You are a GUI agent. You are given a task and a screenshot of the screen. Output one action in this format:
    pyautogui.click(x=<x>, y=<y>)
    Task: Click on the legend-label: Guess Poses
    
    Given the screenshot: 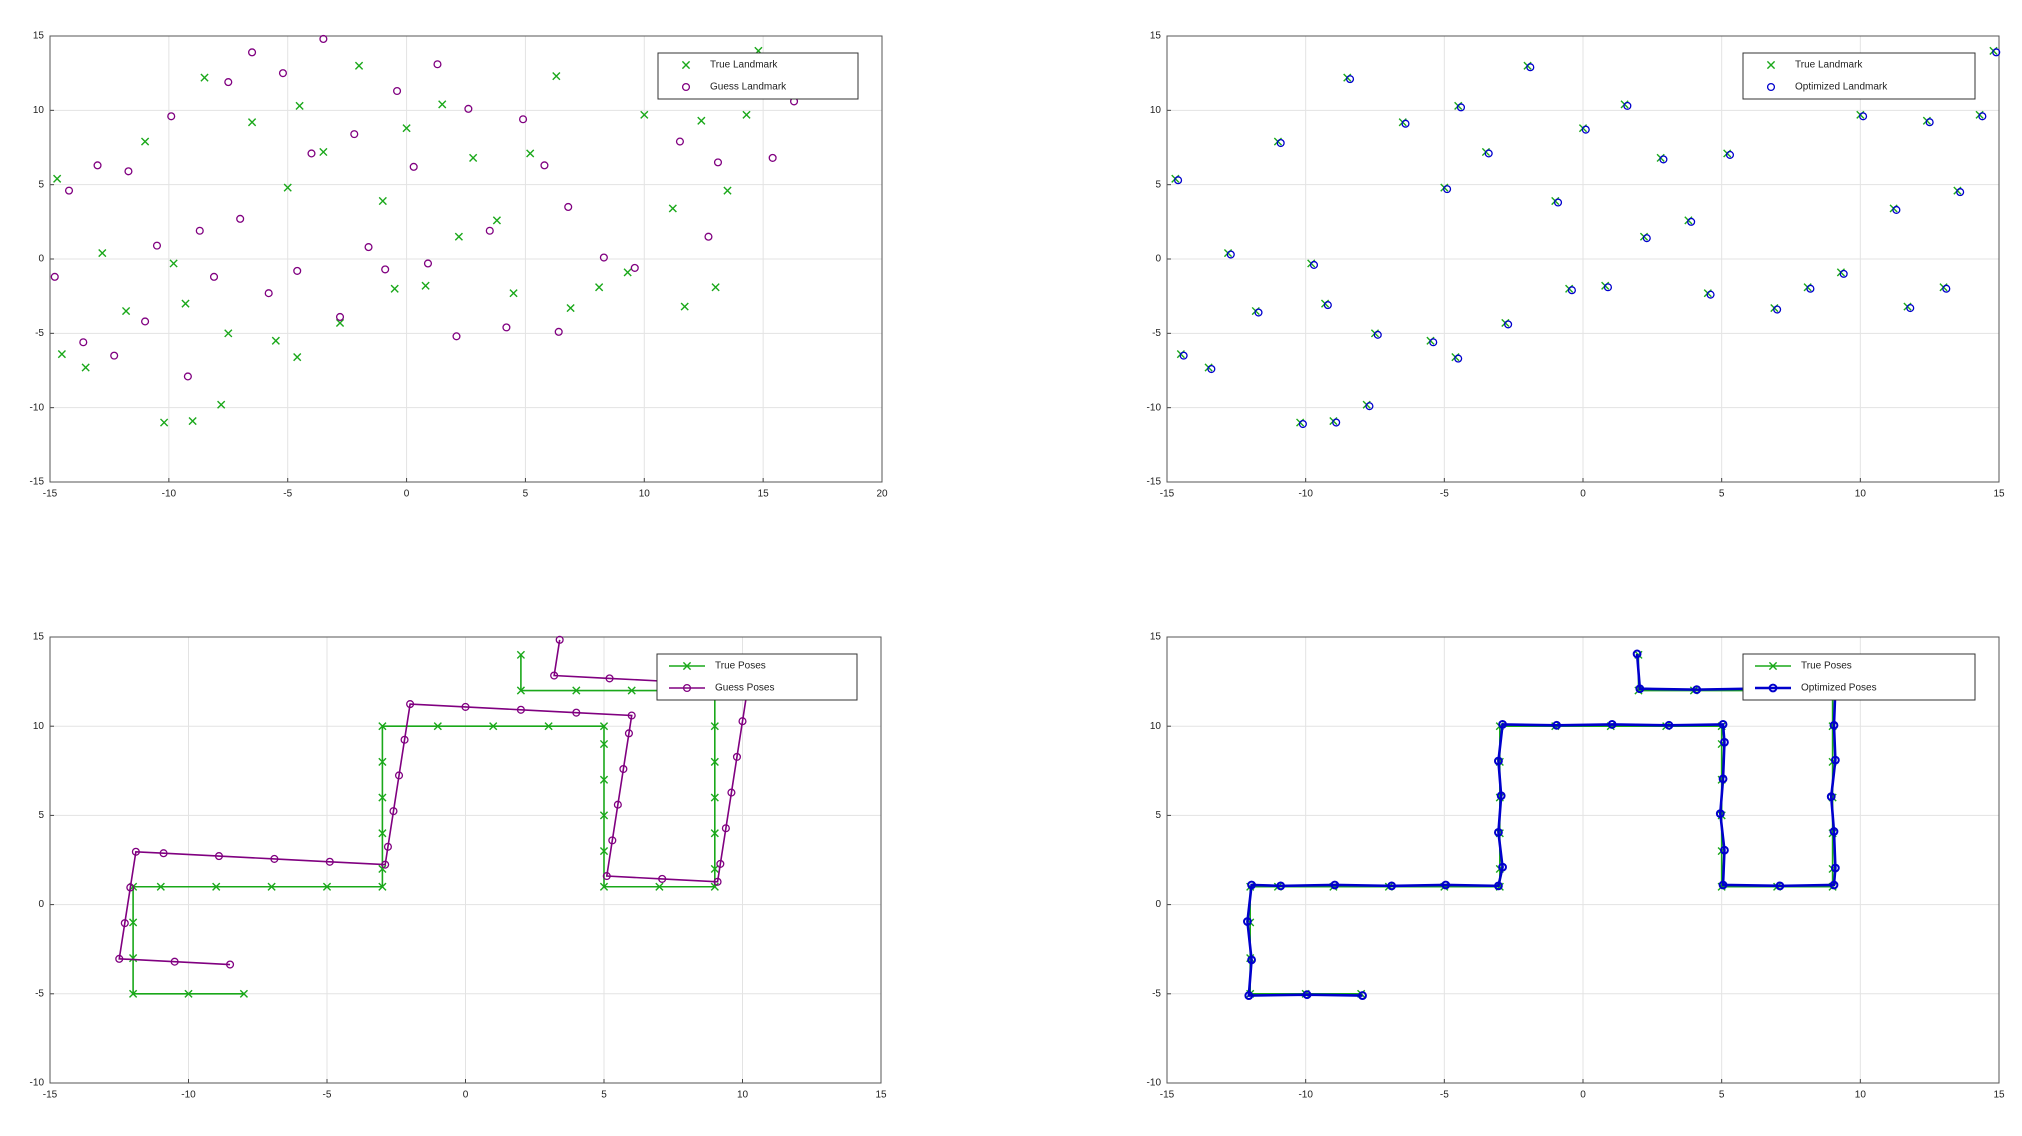 What is the action you would take?
    pyautogui.click(x=744, y=688)
    